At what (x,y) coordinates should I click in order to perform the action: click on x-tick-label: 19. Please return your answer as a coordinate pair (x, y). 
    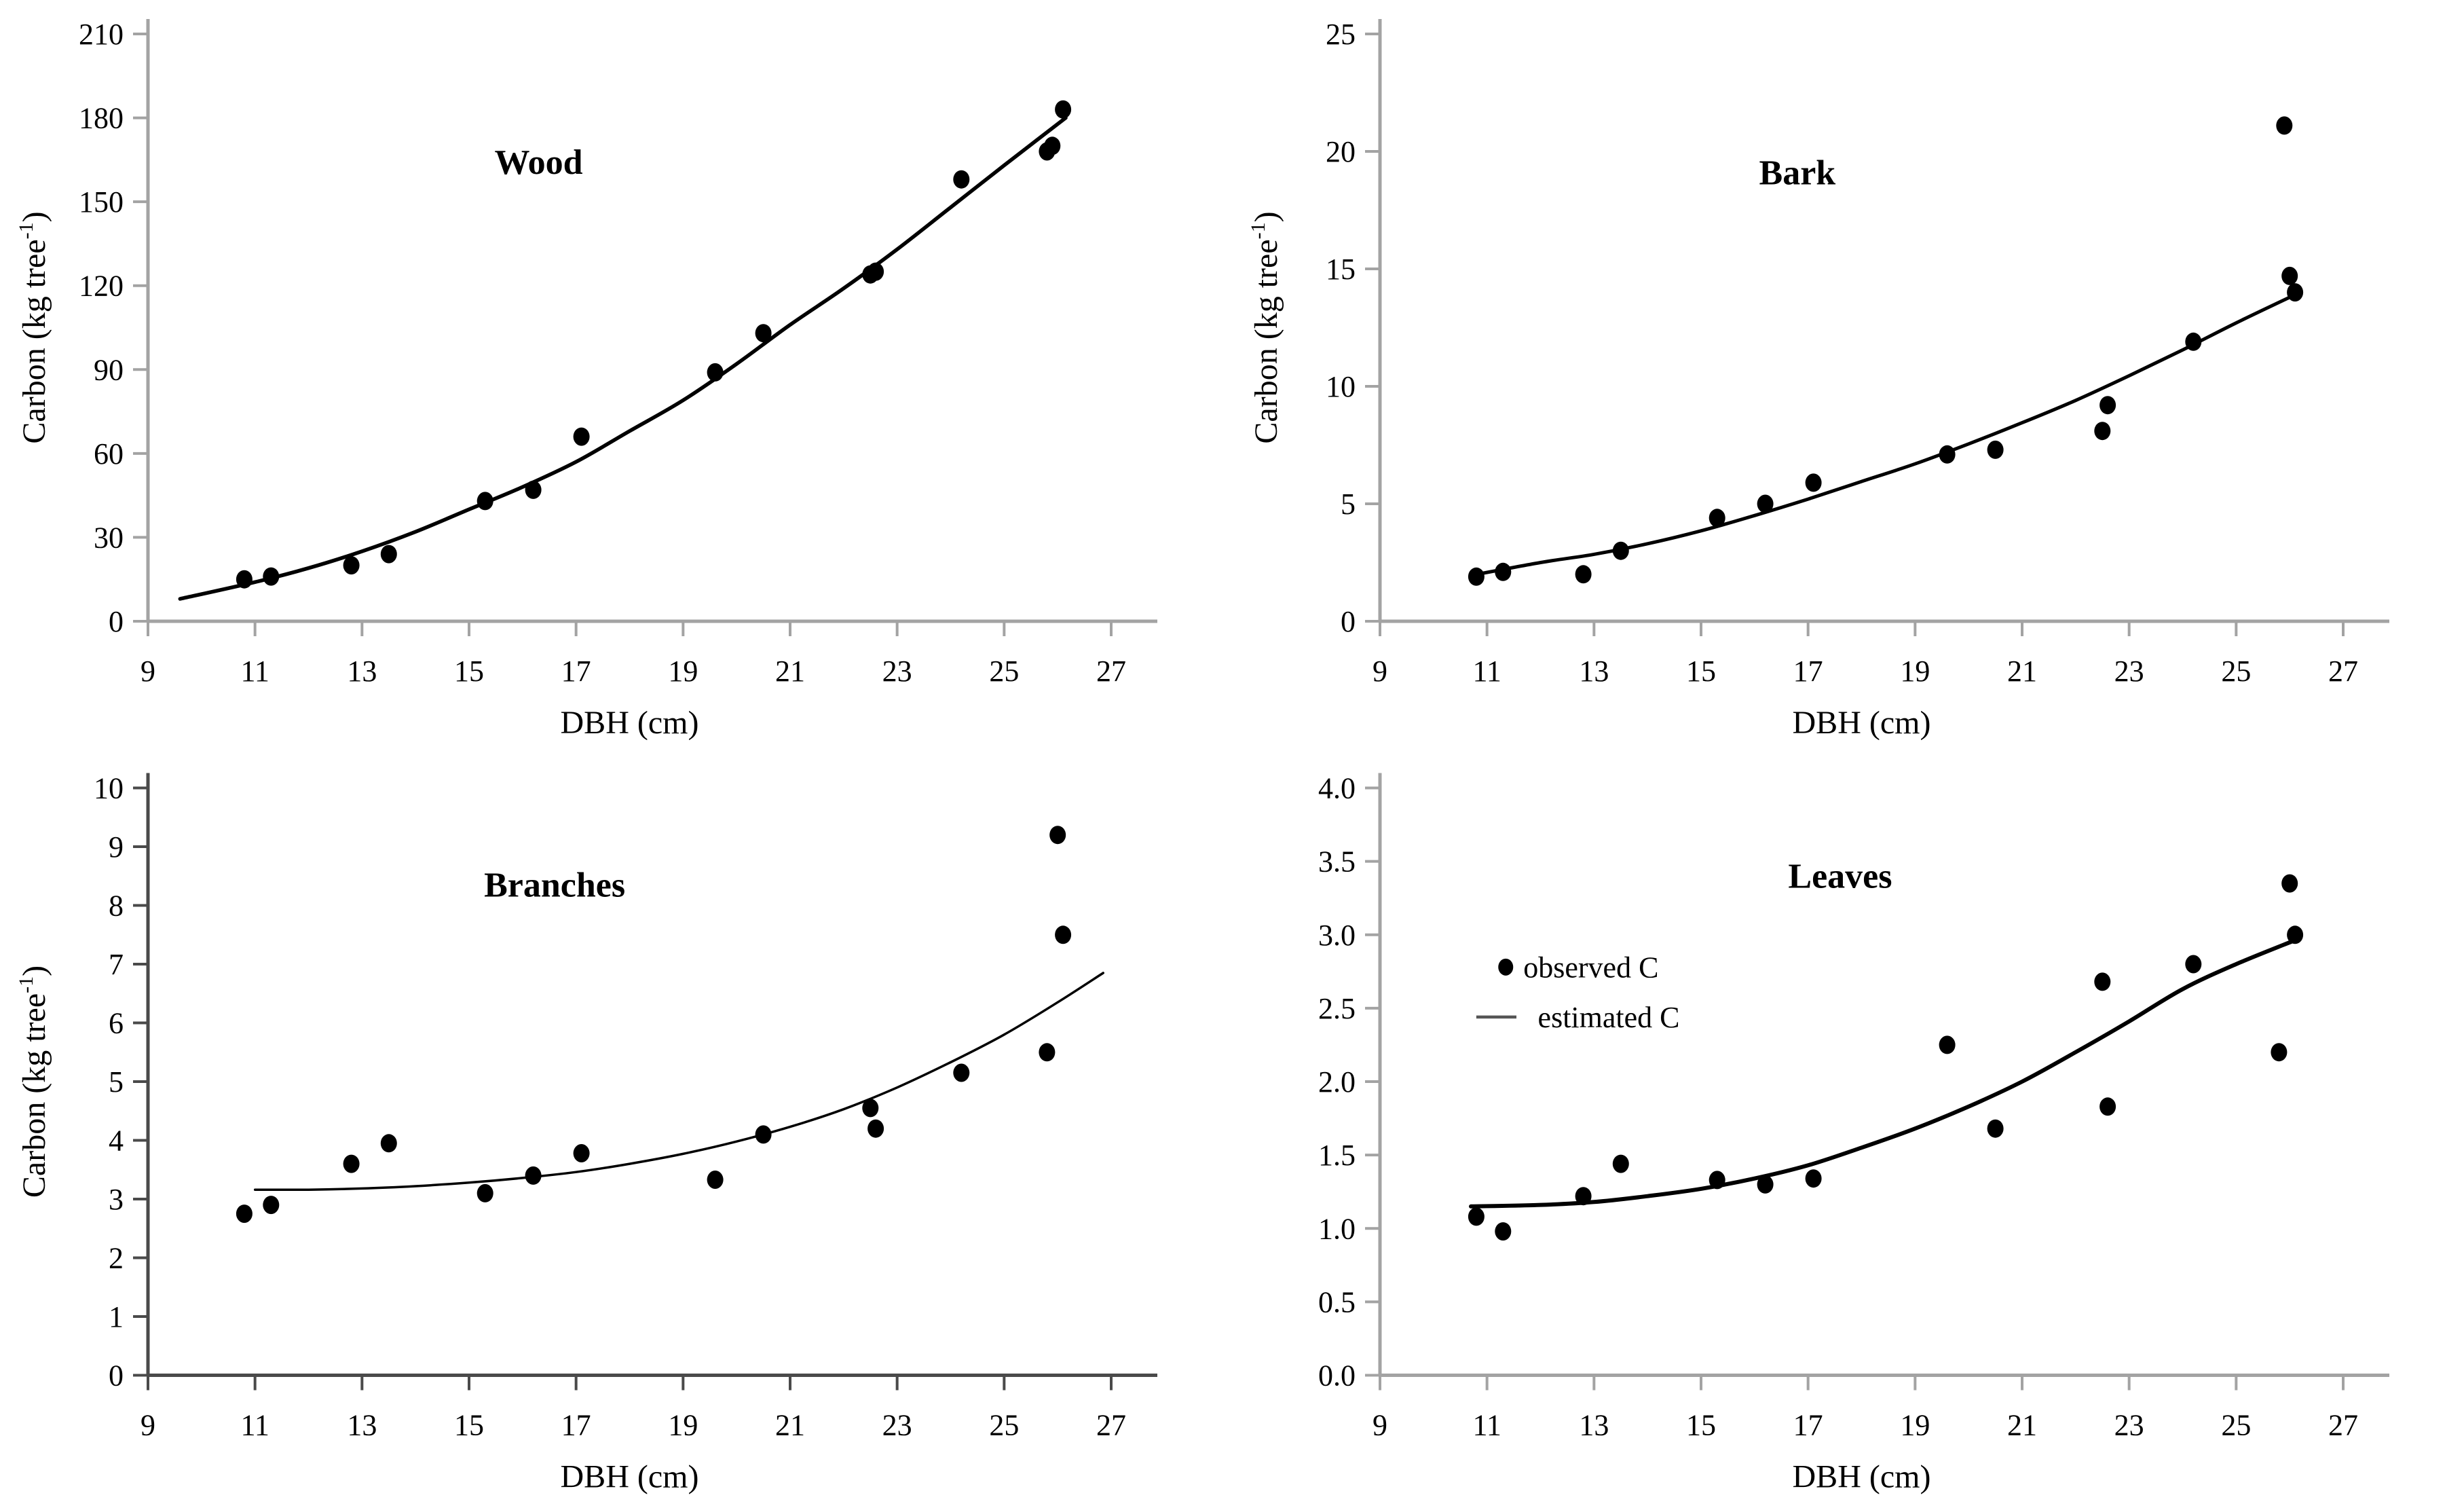
    Looking at the image, I should click on (683, 671).